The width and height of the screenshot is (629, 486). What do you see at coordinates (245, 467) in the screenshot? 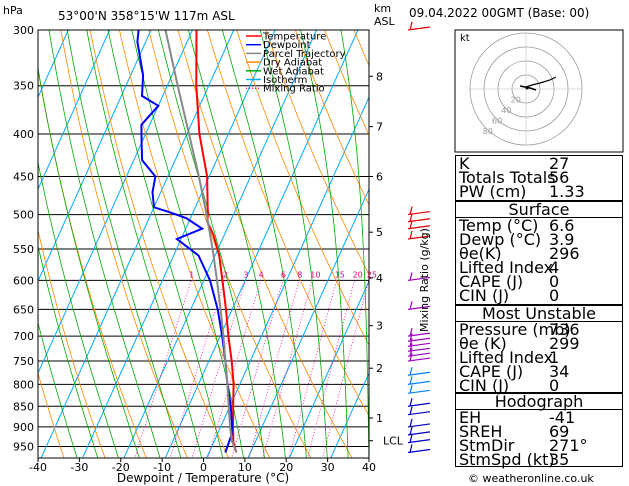
I see `x-tick-label: 10` at bounding box center [245, 467].